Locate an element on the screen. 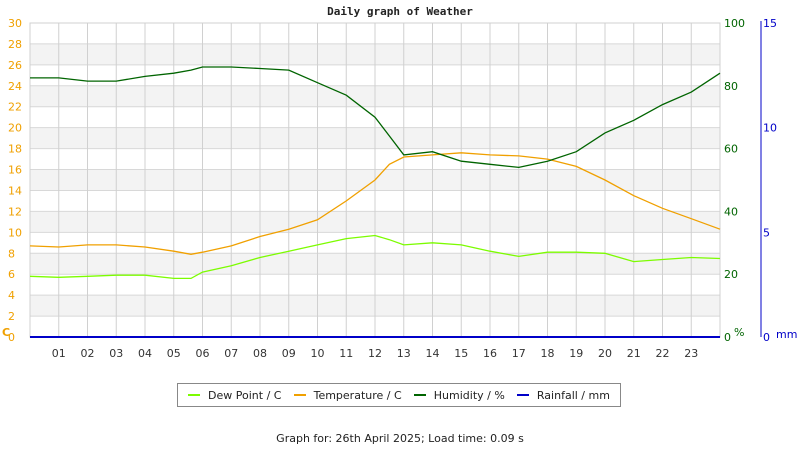 This screenshot has width=800, height=450. y-humidity-tick-label: 60 is located at coordinates (731, 149).